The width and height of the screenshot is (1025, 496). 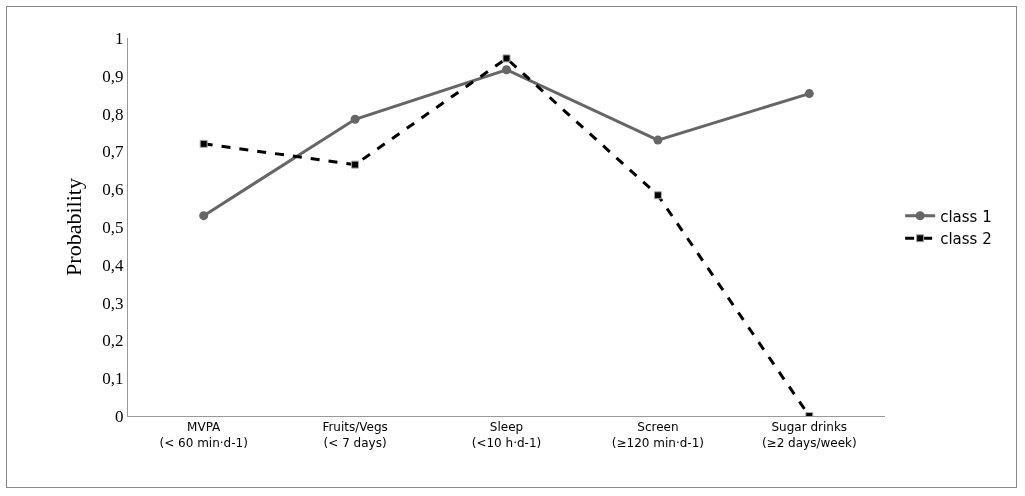 I want to click on x-tick-label: Sugar drinks (≥2 days/week), so click(x=809, y=435).